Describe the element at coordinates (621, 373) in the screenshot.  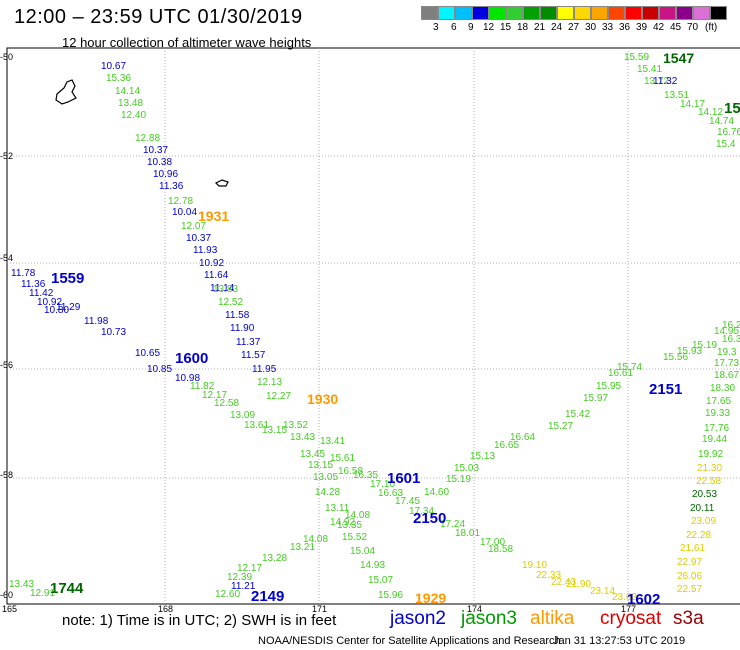
I see `wave-height-value: 16.61` at that location.